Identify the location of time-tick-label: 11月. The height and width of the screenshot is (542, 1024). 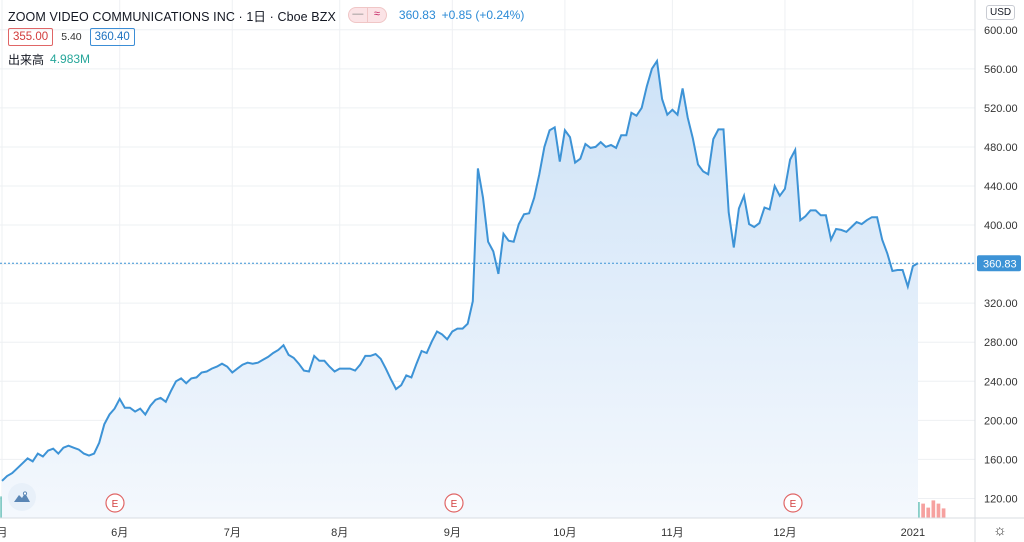
(672, 533).